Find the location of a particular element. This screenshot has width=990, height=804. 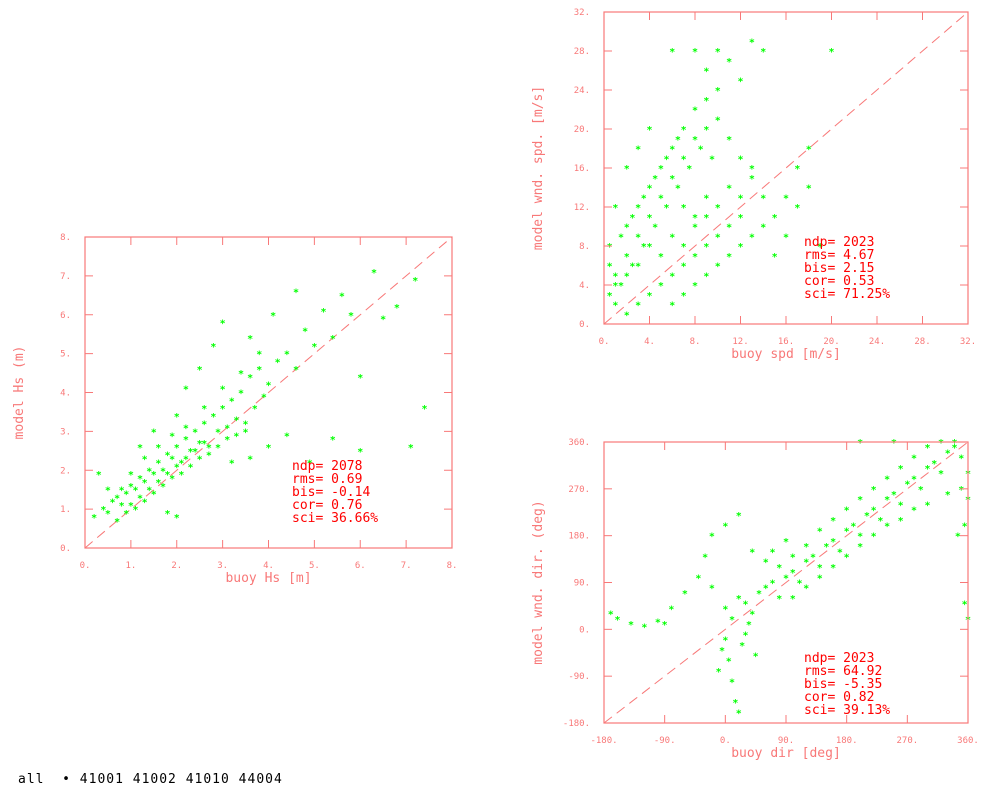

y-tick-label: 1. is located at coordinates (65, 510).